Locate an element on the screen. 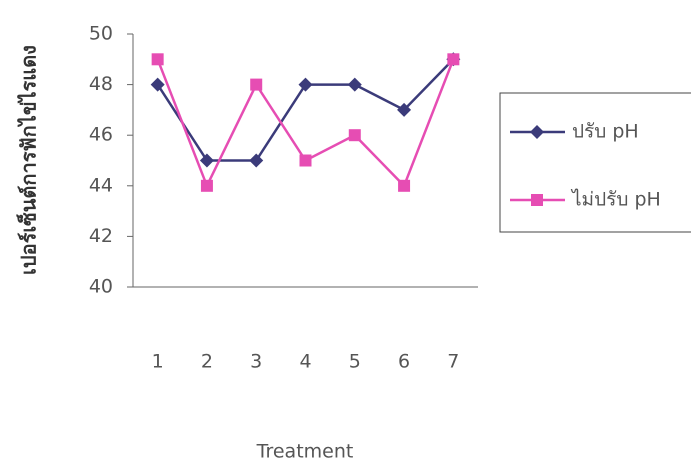  x-tick-label: 1 is located at coordinates (158, 362).